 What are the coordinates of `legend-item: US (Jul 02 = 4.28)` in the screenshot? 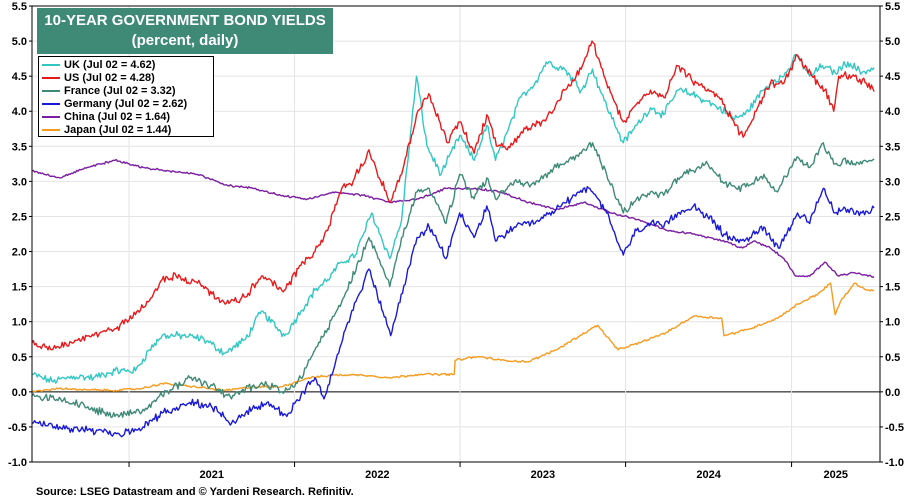 It's located at (126, 77).